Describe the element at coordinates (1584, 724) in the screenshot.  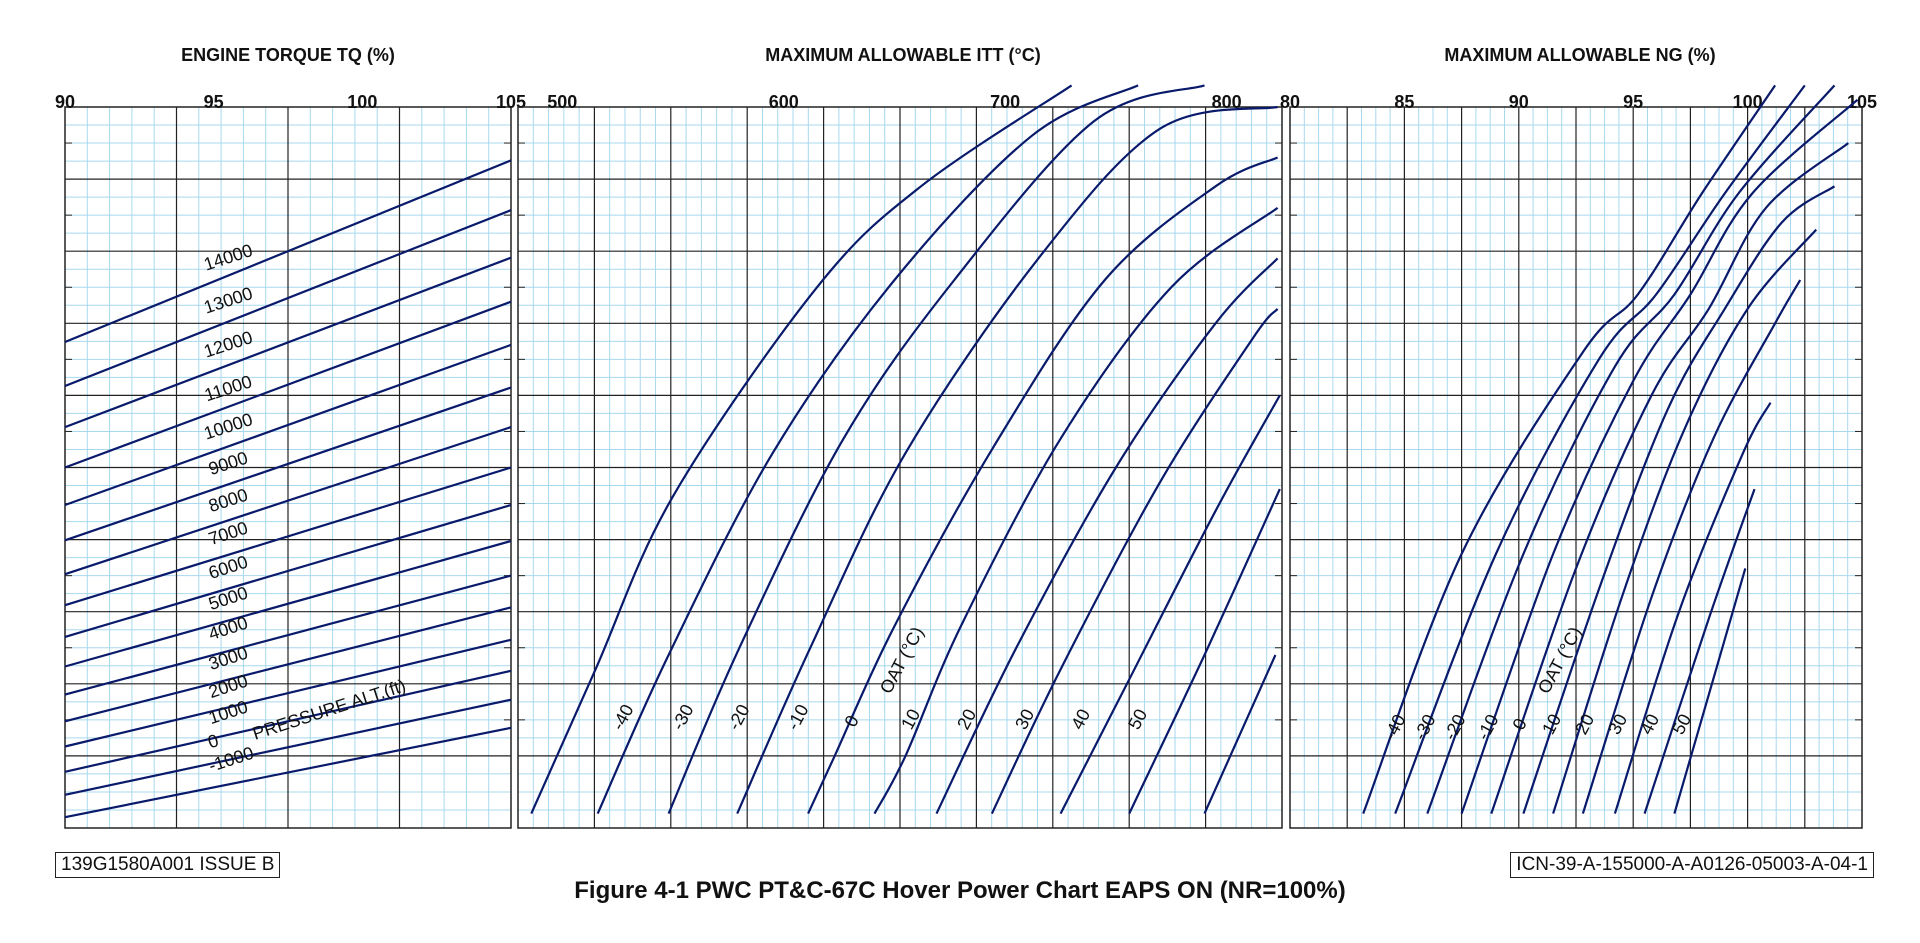
I see `curve-label: 20` at that location.